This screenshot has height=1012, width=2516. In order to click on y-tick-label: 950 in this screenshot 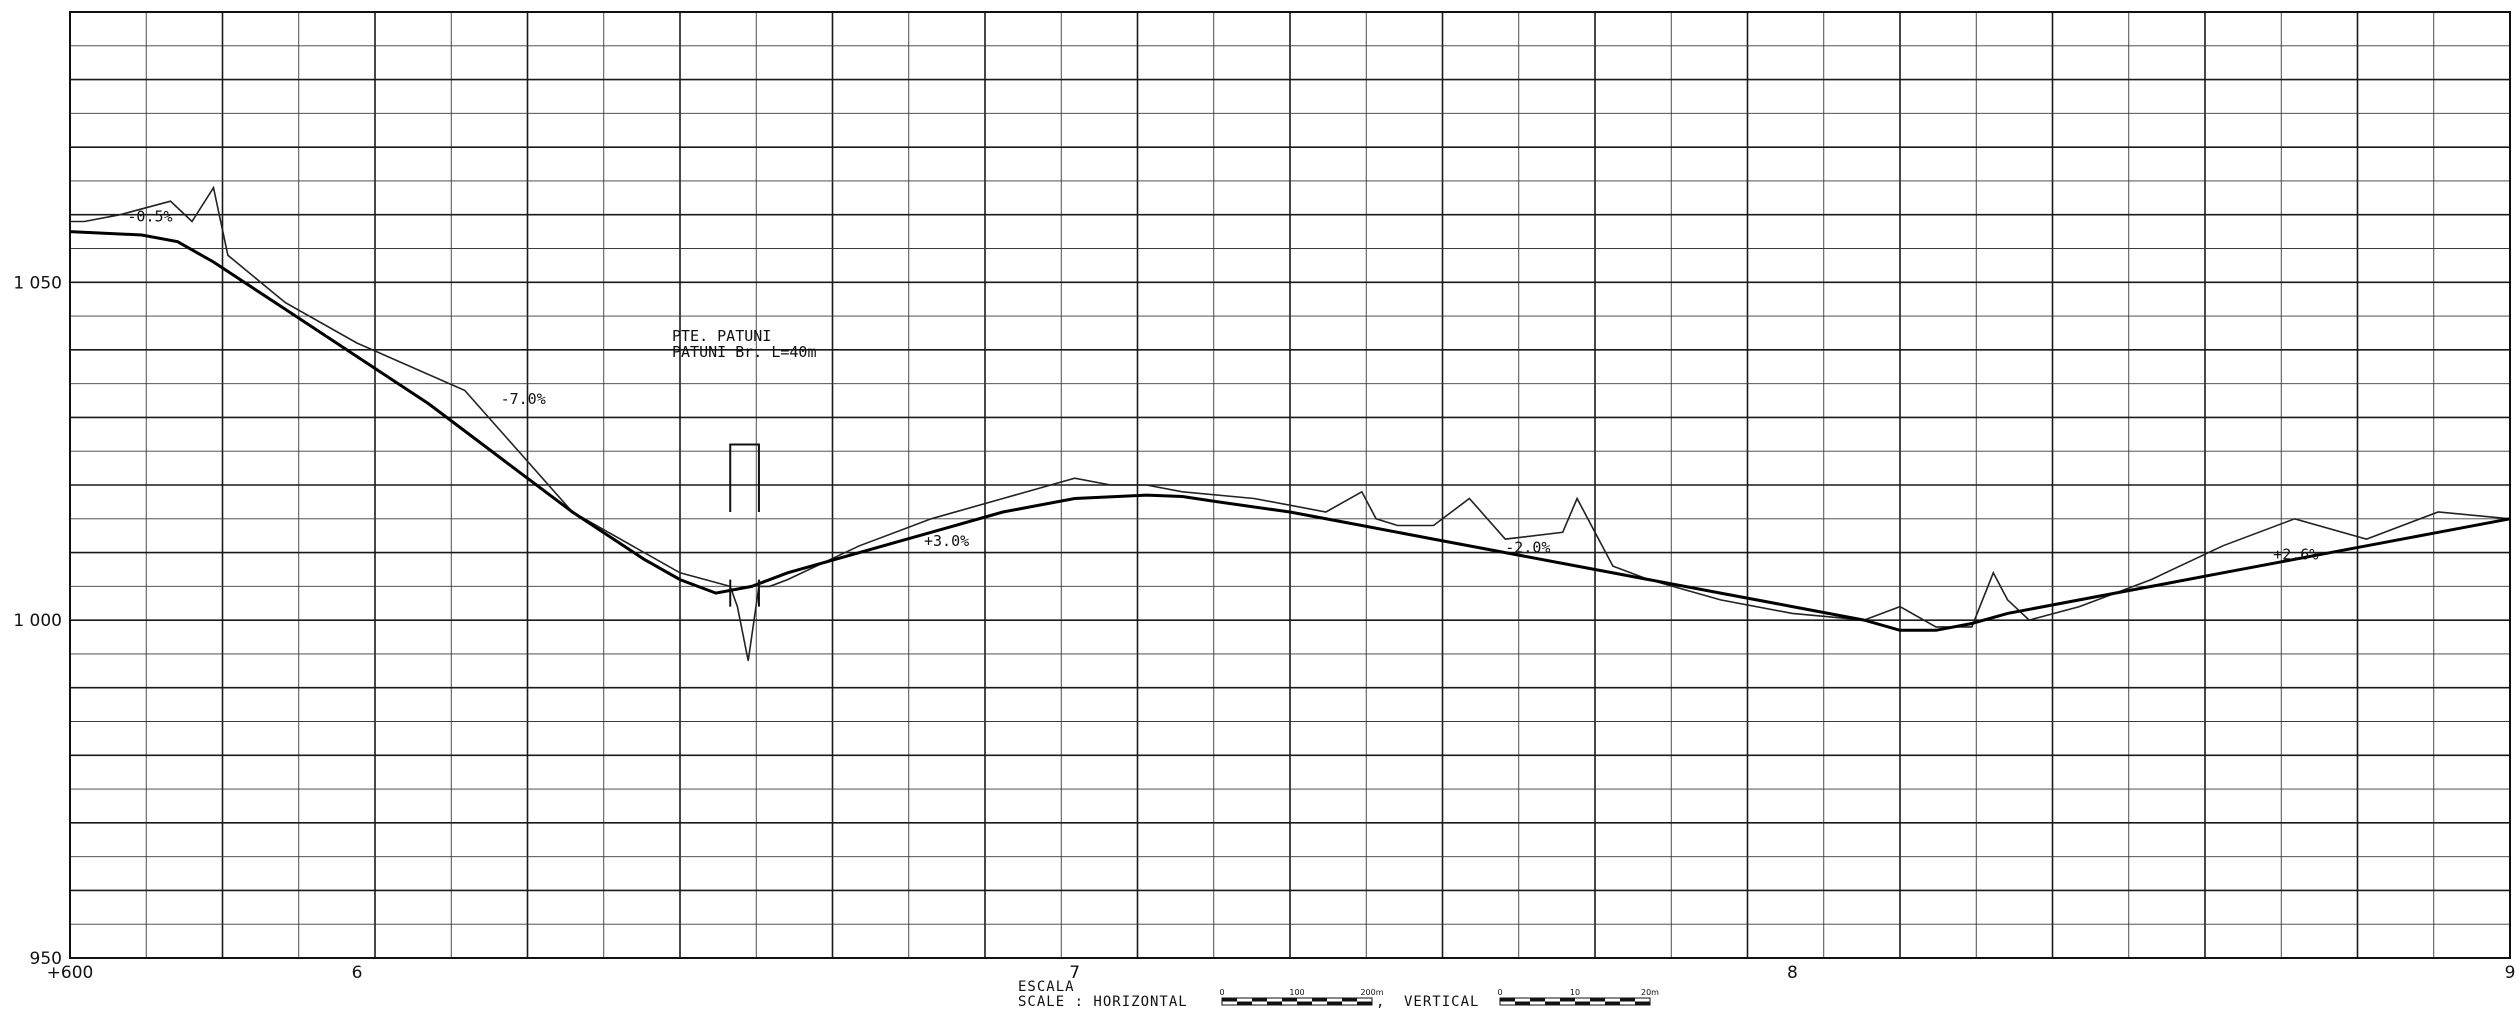, I will do `click(46, 959)`.